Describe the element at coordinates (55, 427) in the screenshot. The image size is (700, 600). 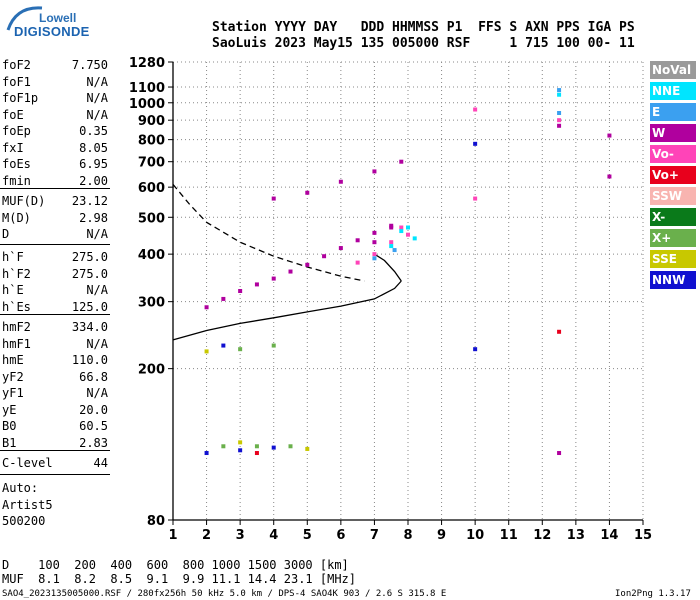
I see `param-row: B0 60.5` at that location.